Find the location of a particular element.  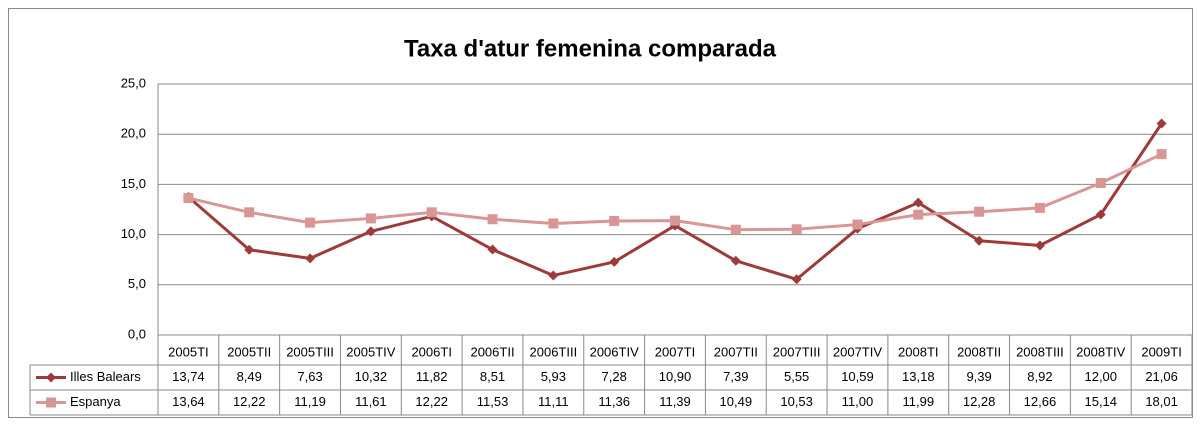

table-value: 18,01 is located at coordinates (1161, 401).